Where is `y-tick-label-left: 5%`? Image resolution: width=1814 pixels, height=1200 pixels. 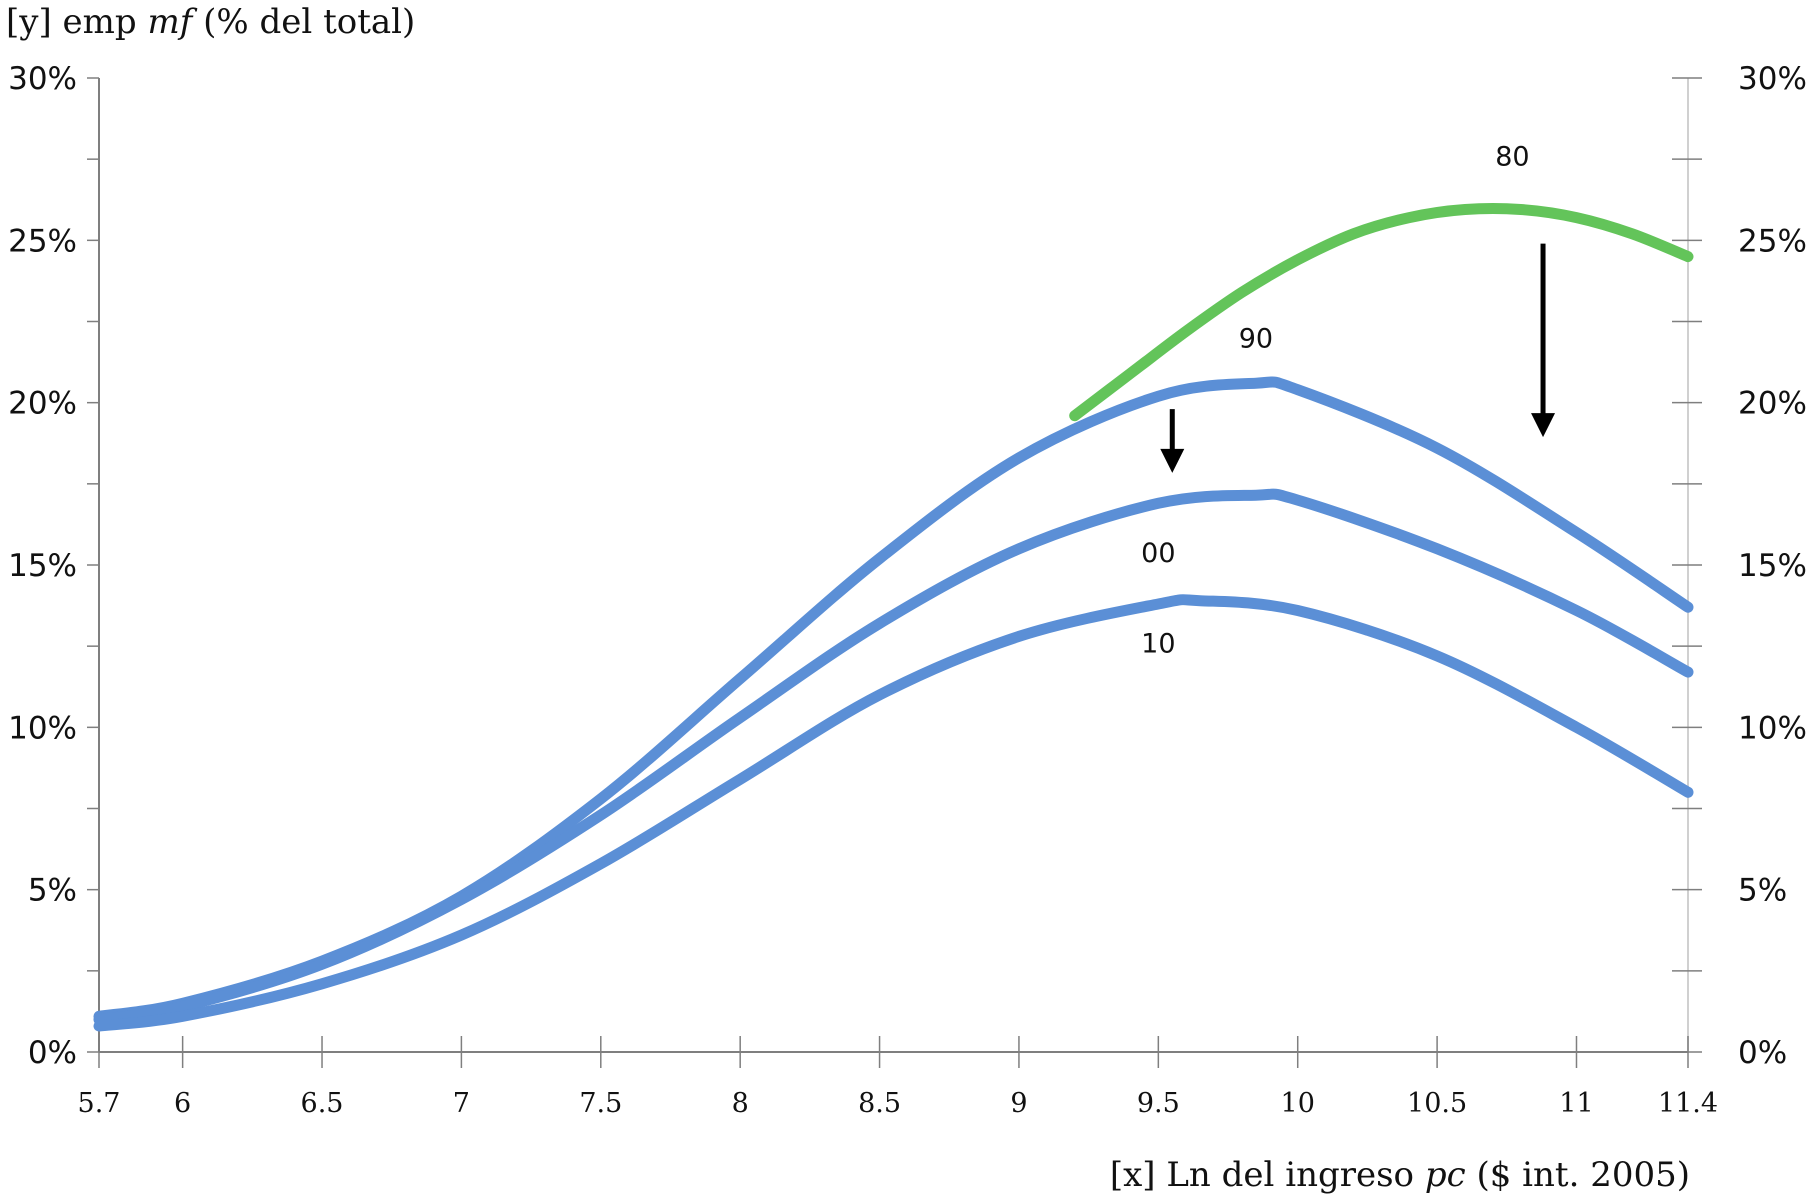
y-tick-label-left: 5% is located at coordinates (52, 891).